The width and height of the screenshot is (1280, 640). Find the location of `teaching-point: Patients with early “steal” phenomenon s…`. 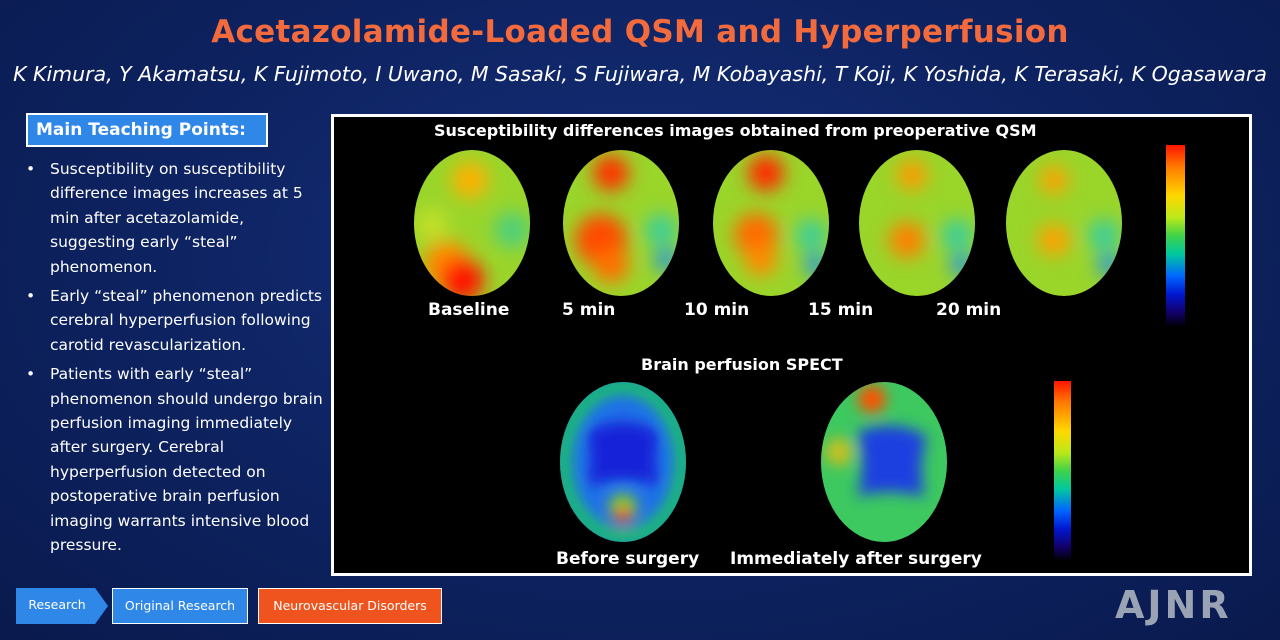

teaching-point: Patients with early “steal” phenomenon s… is located at coordinates (176, 459).